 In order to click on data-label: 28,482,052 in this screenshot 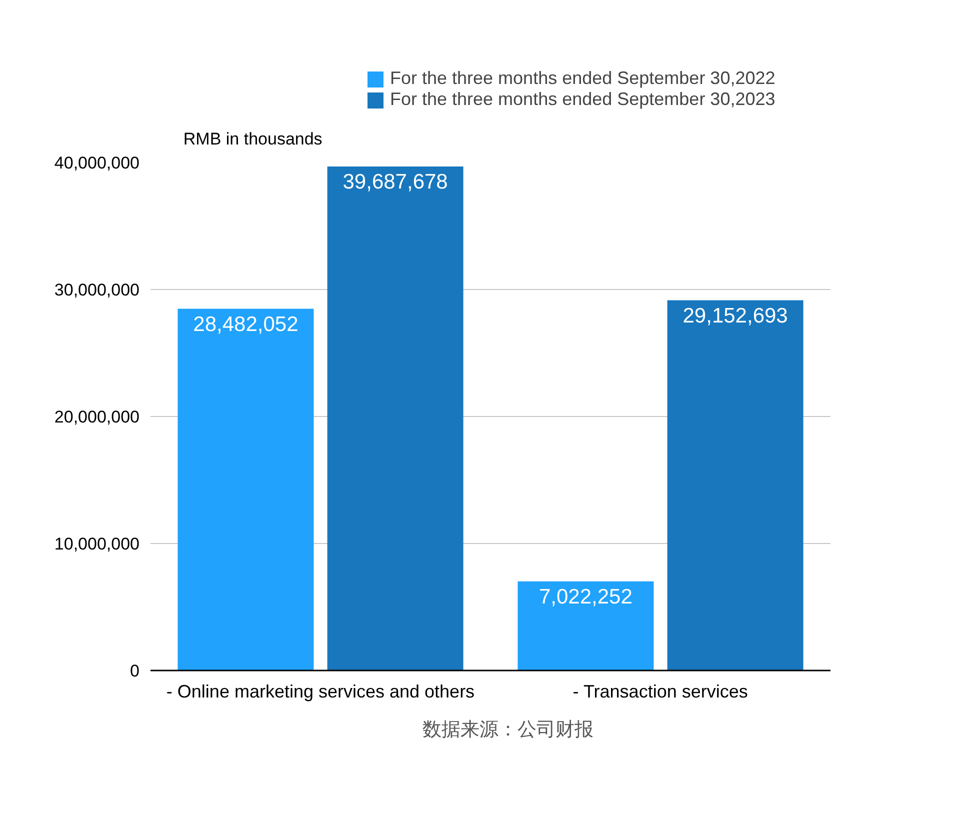, I will do `click(245, 324)`.